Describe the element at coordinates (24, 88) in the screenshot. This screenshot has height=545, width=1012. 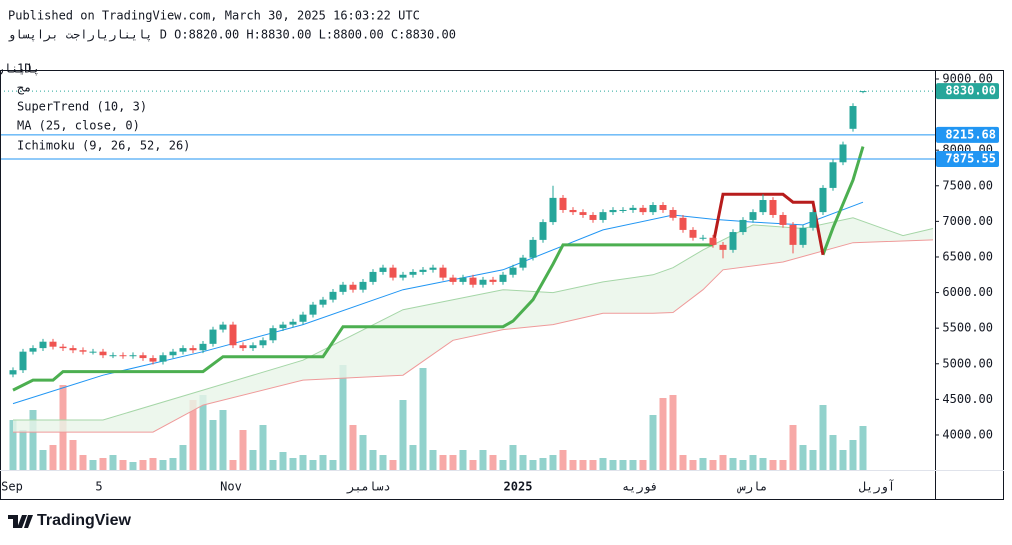
I see `legend-note: مج` at that location.